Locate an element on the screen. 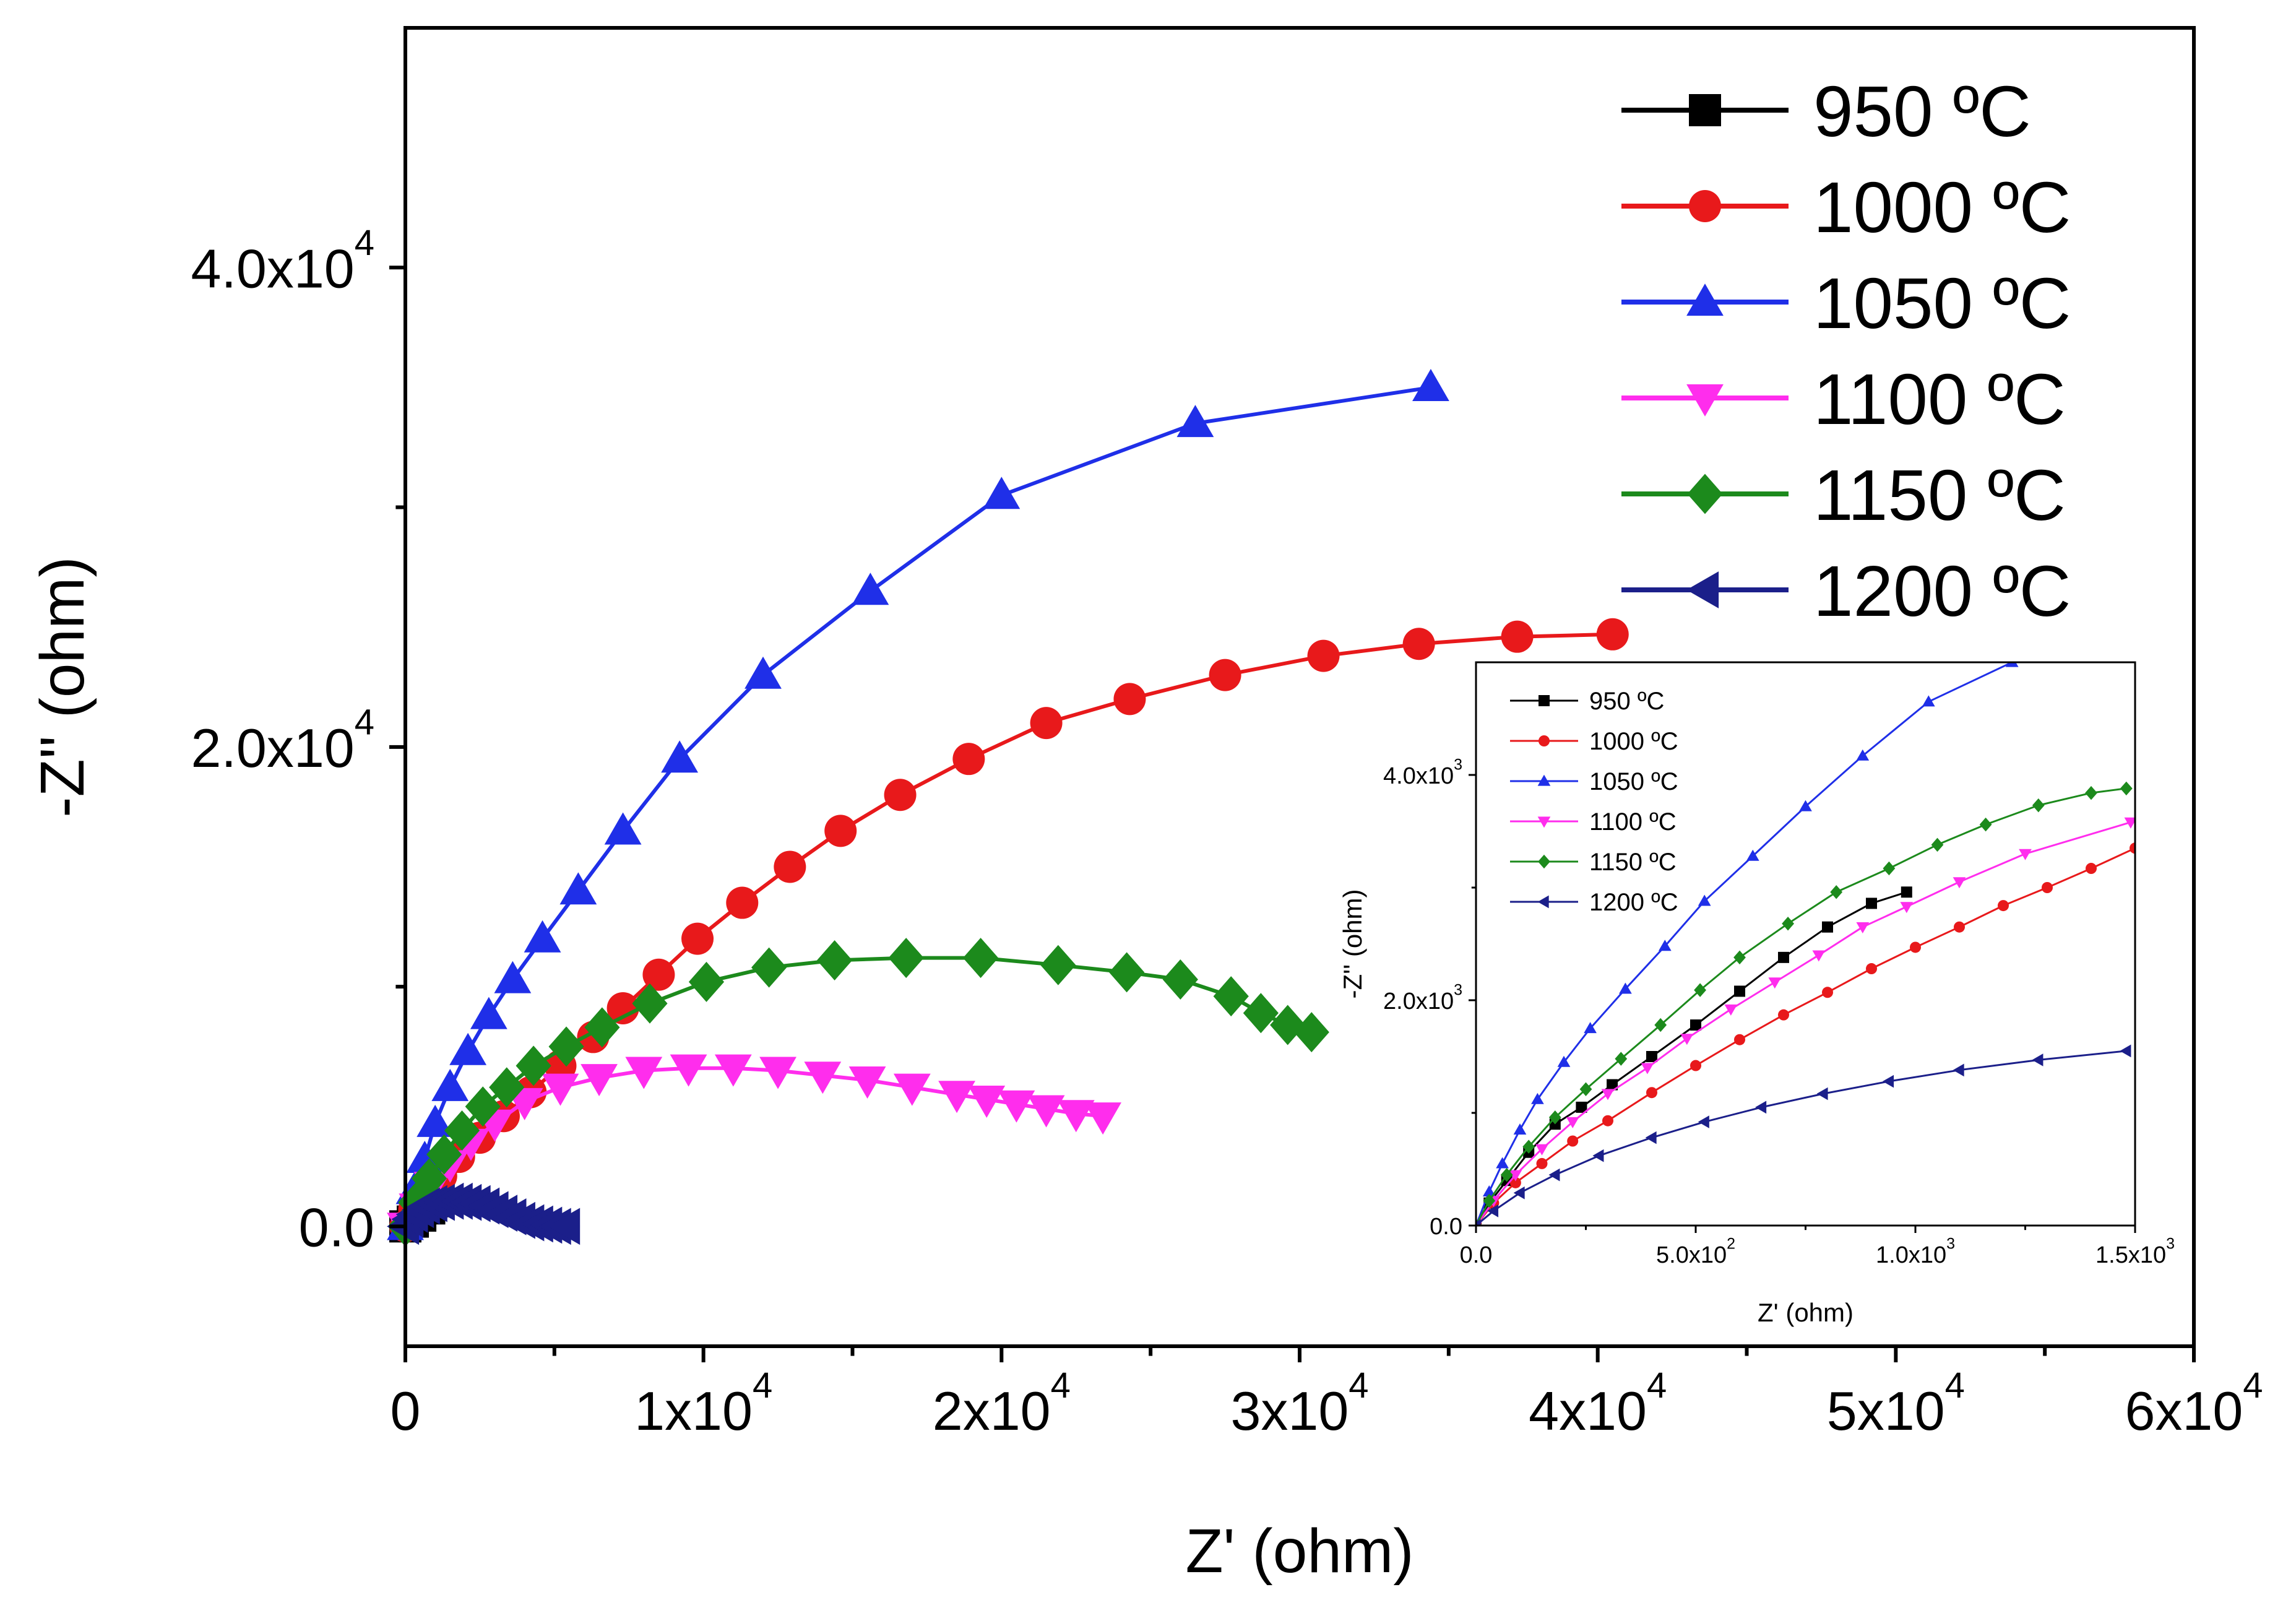 The width and height of the screenshot is (2296, 1613). inset-plot-background is located at coordinates (1806, 944).